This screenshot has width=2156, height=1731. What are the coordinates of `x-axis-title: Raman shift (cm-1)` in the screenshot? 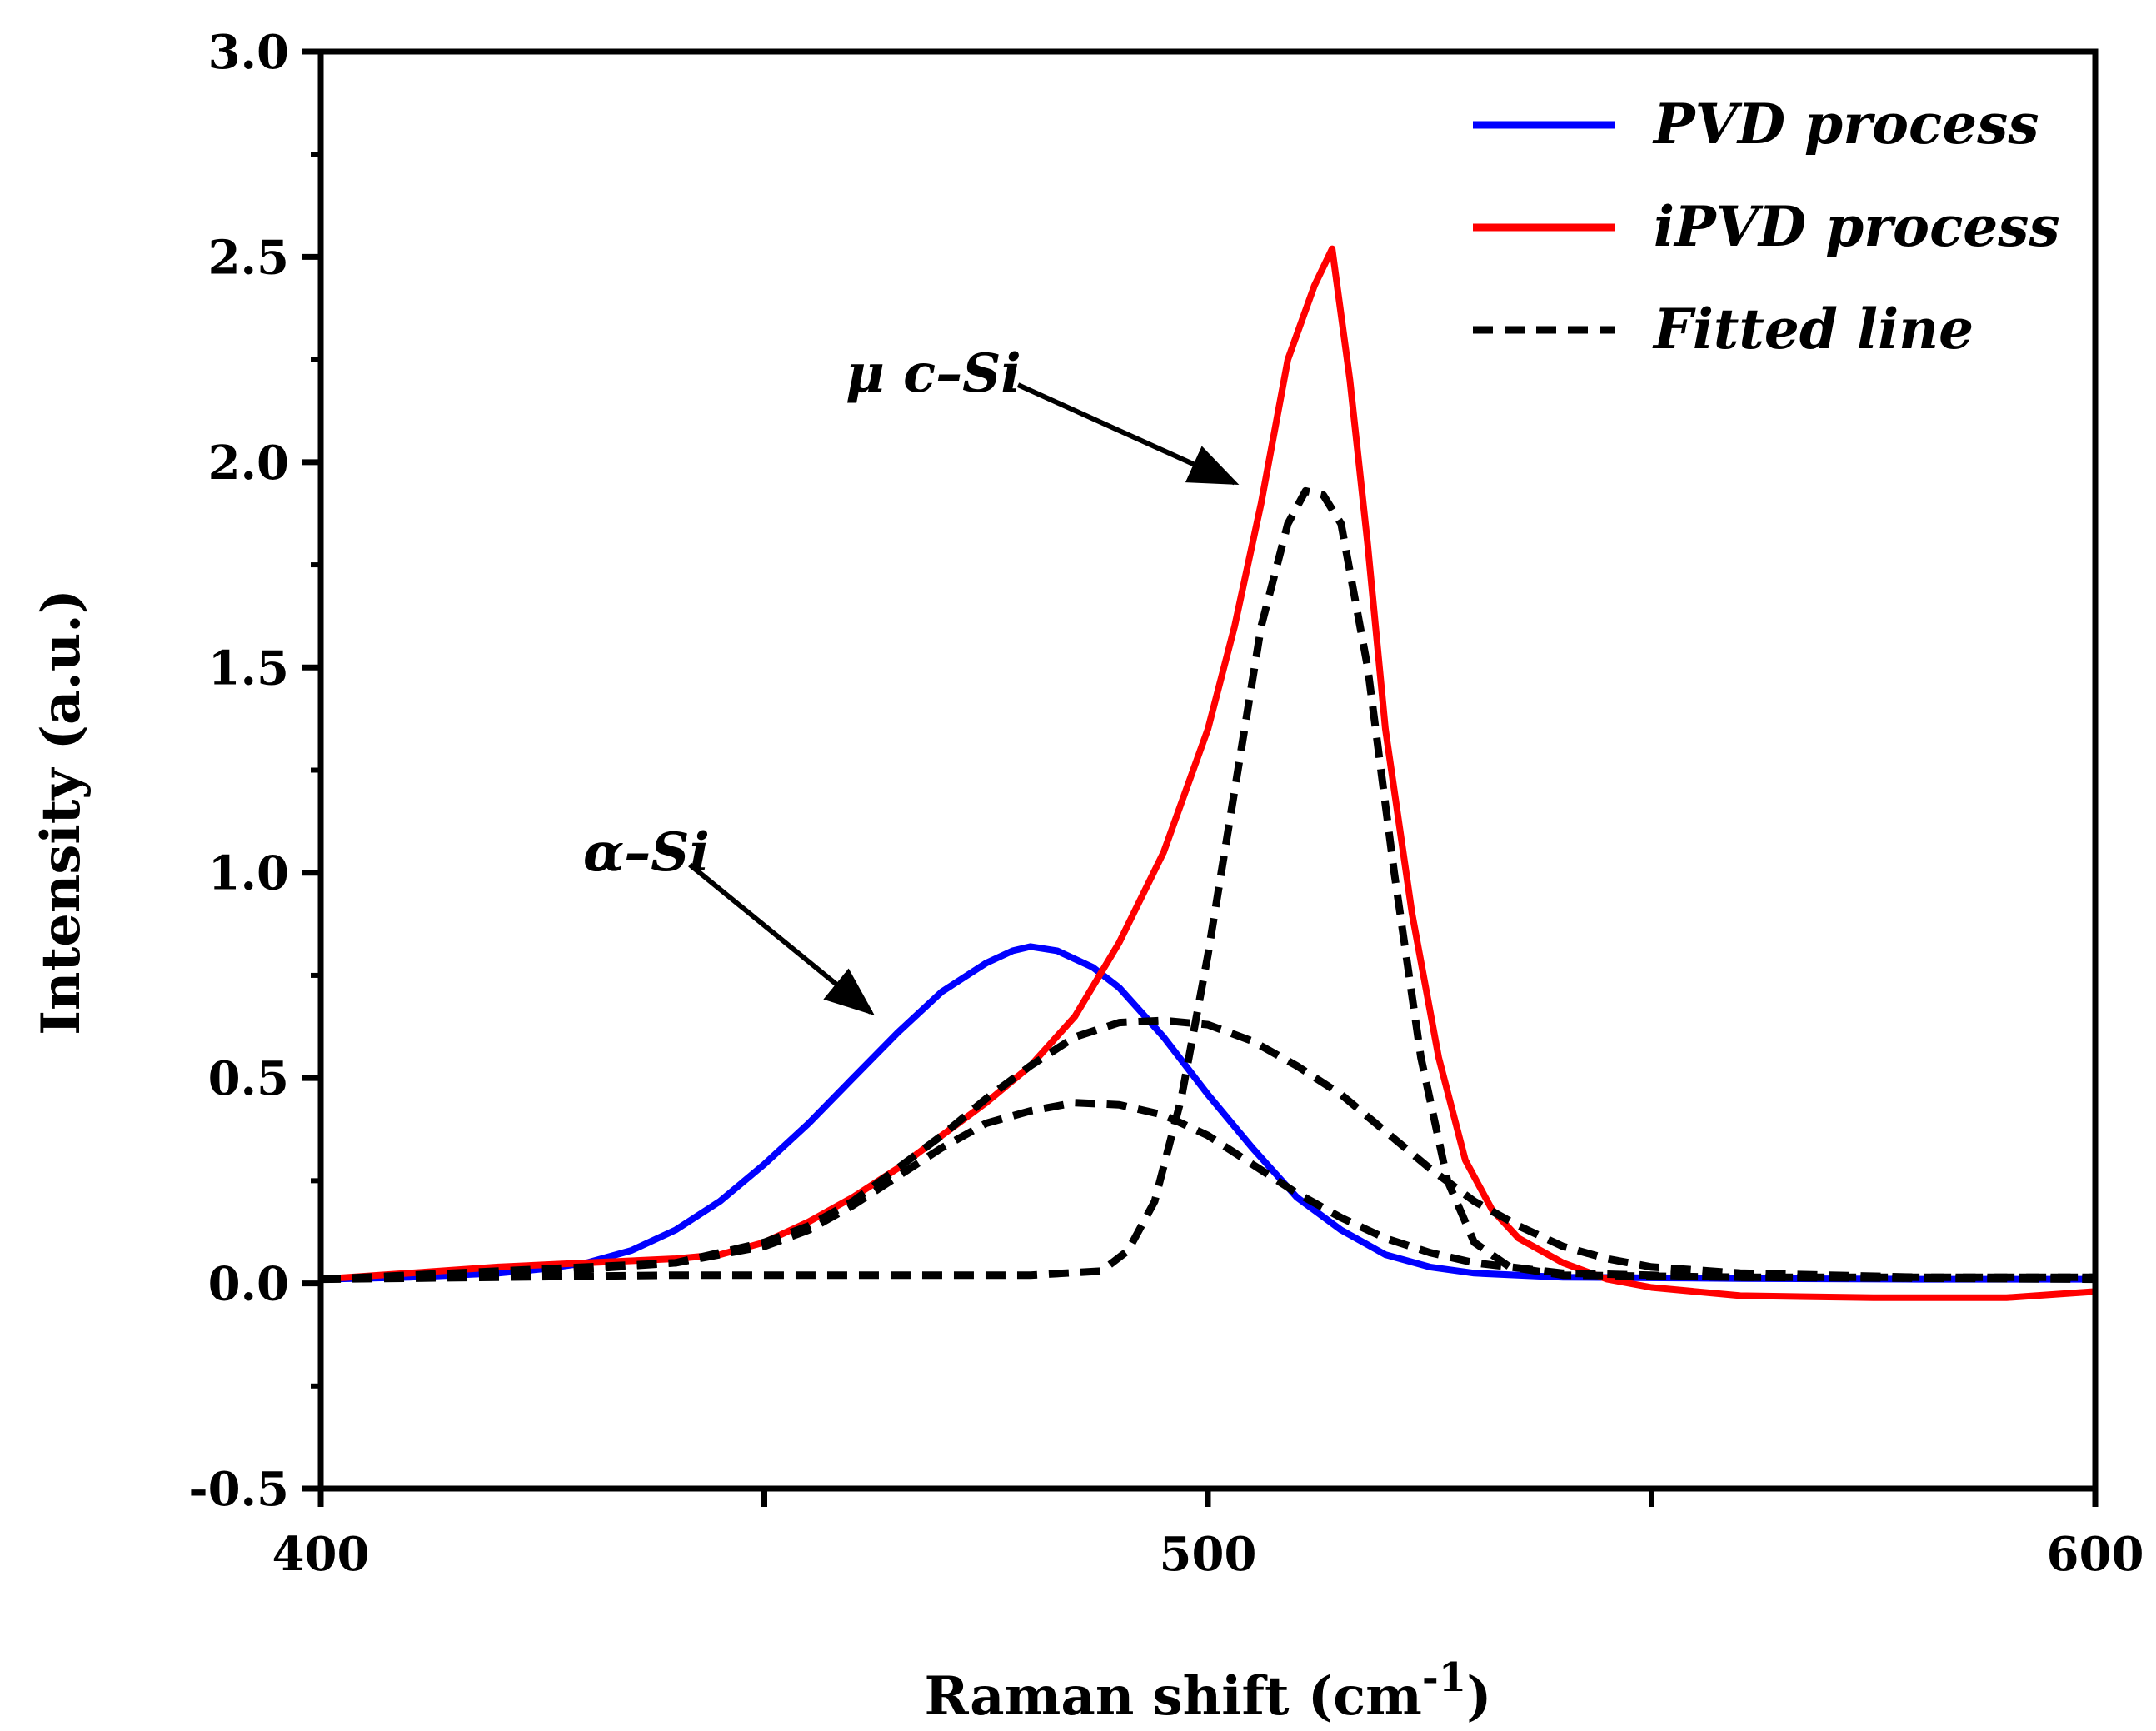 It's located at (1208, 1691).